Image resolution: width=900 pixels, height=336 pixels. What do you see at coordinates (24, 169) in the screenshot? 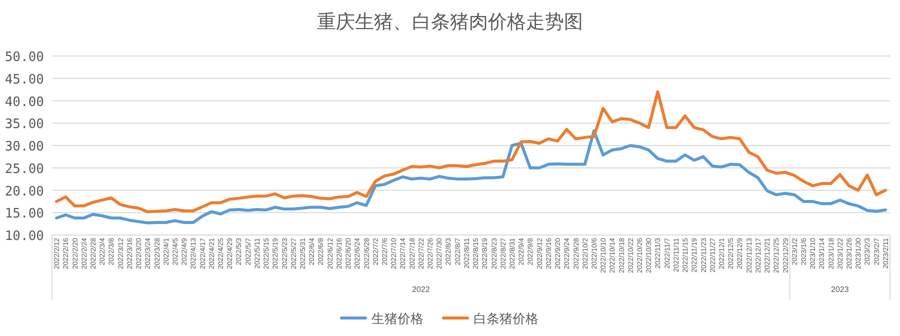
I see `y-tick-label: 25.00` at bounding box center [24, 169].